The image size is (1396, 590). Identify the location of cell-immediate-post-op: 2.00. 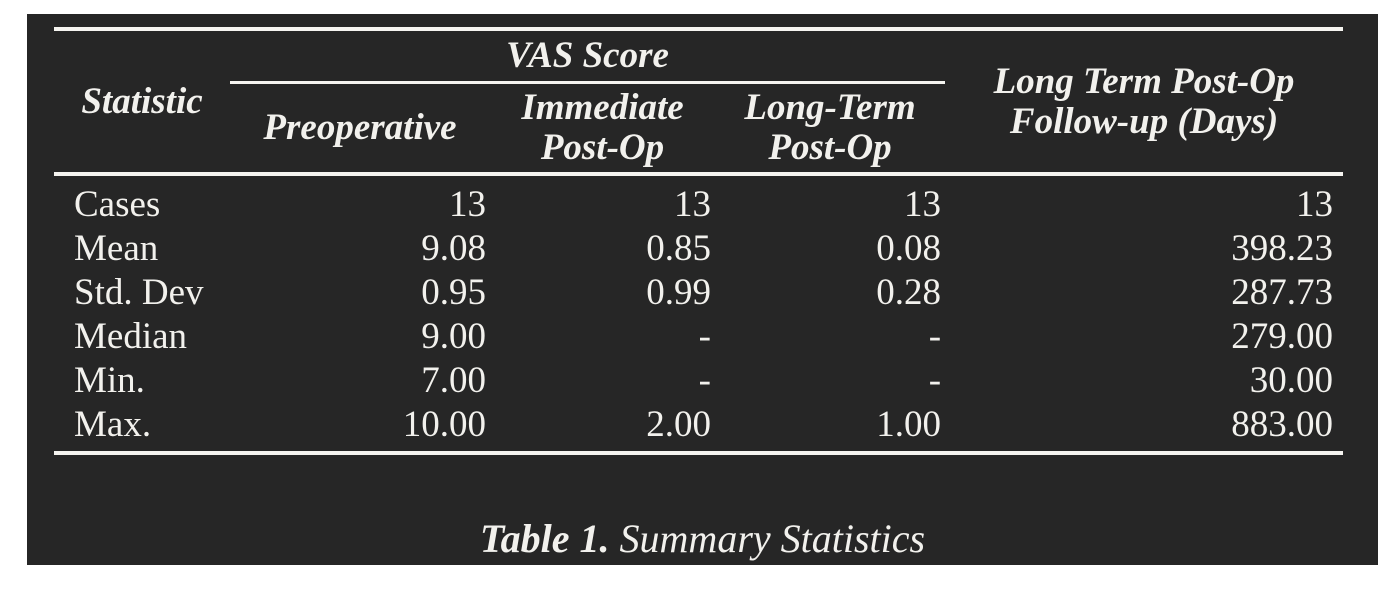
(678, 424).